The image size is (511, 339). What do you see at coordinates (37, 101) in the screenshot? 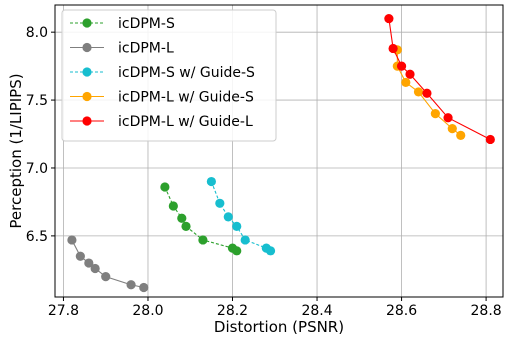
I see `y-tick-label: 7.5` at bounding box center [37, 101].